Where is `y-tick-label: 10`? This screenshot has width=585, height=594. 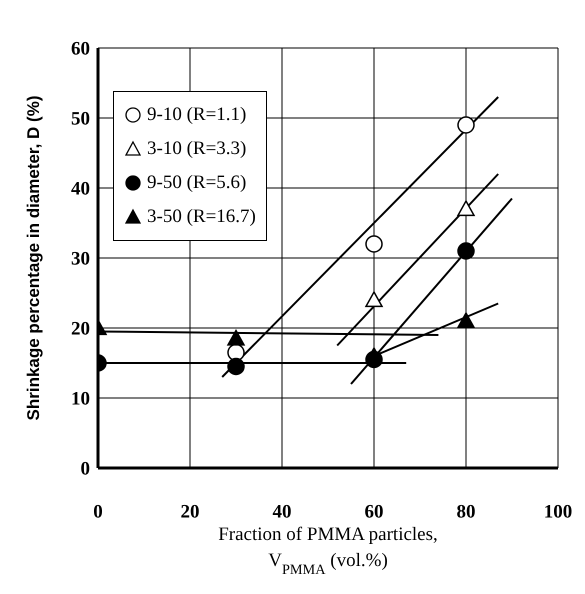
y-tick-label: 10 is located at coordinates (80, 399).